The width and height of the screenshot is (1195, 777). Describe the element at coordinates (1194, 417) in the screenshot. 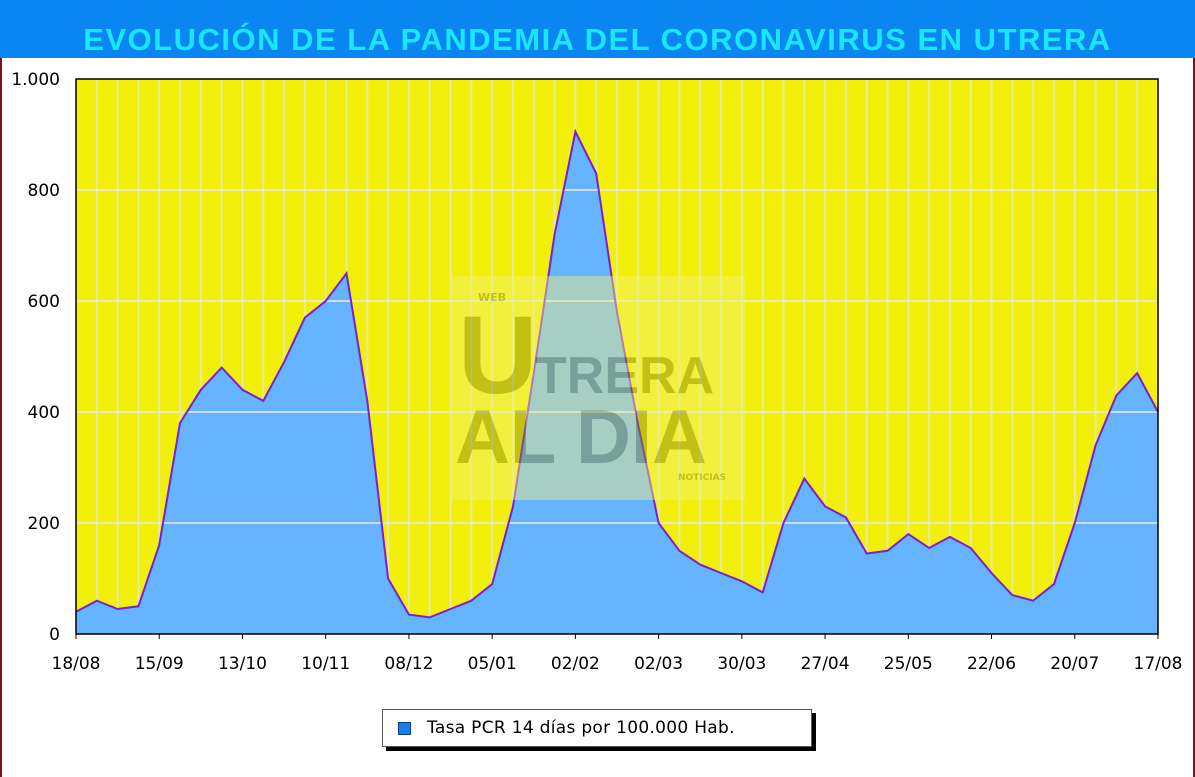

I see `right-border` at that location.